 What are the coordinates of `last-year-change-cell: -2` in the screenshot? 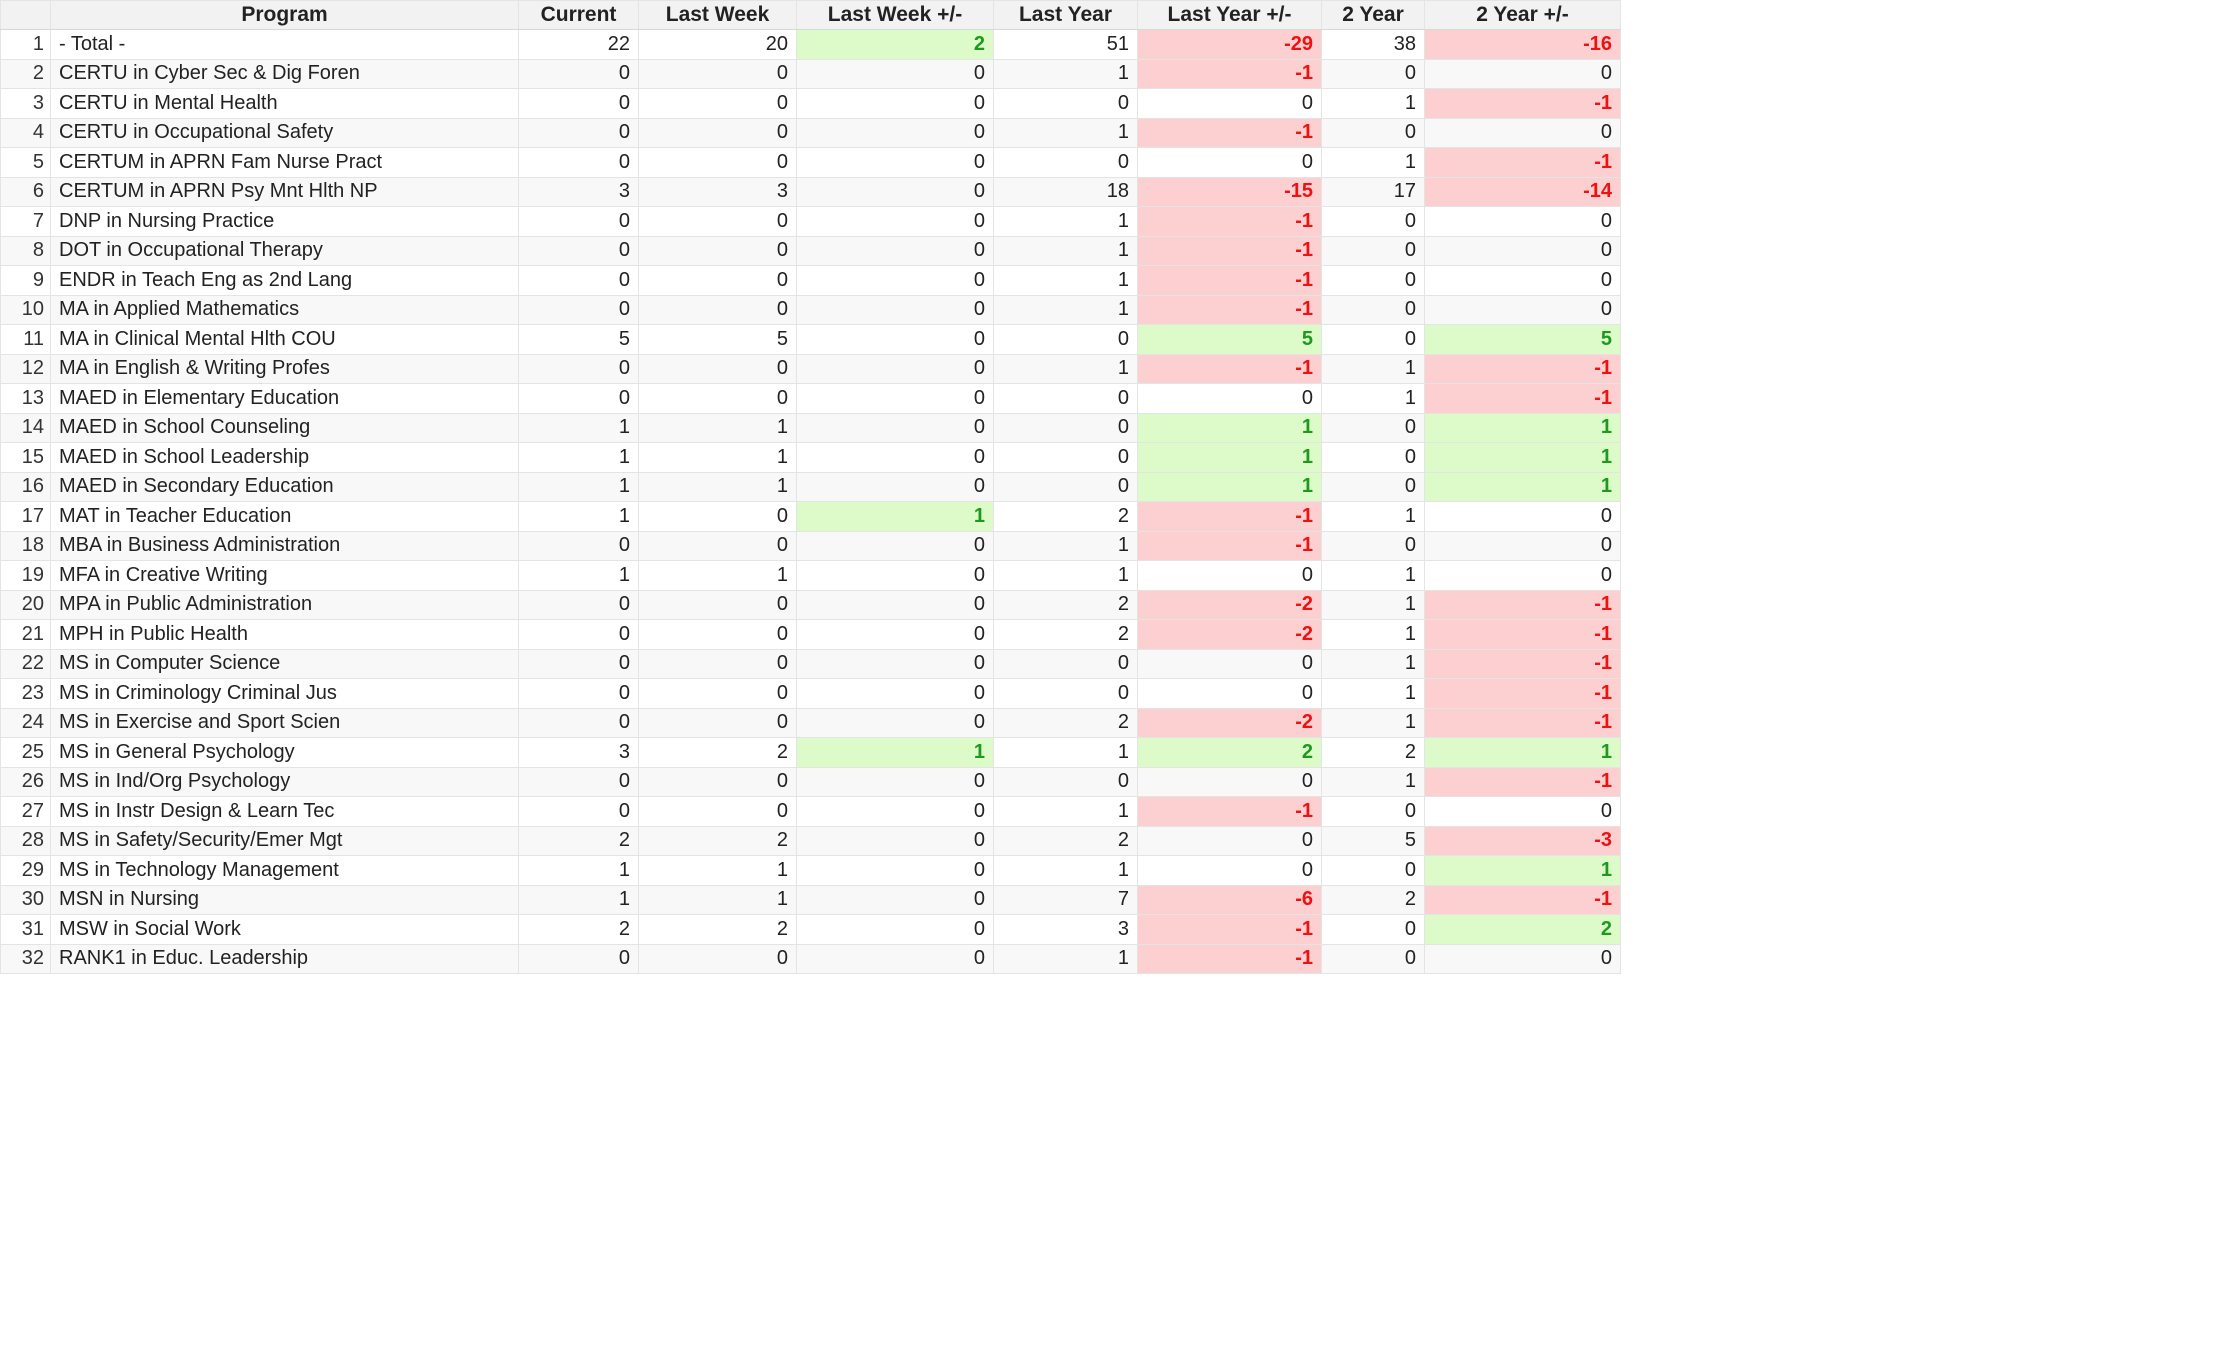 It's located at (1229, 634).